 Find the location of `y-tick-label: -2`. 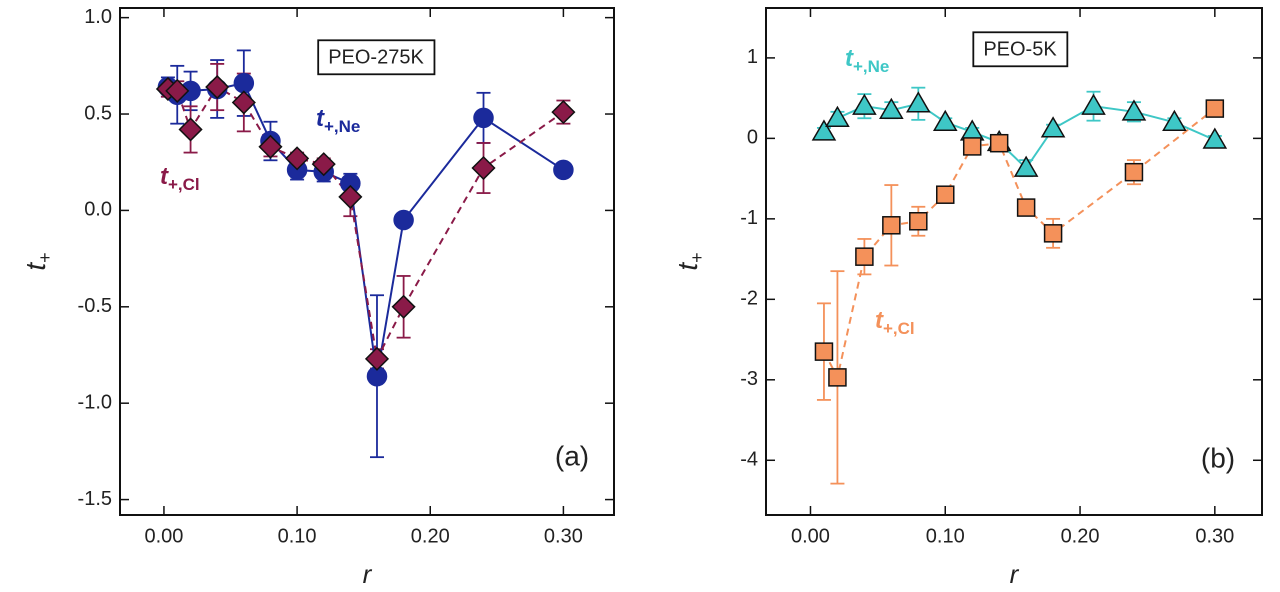

y-tick-label: -2 is located at coordinates (749, 299).